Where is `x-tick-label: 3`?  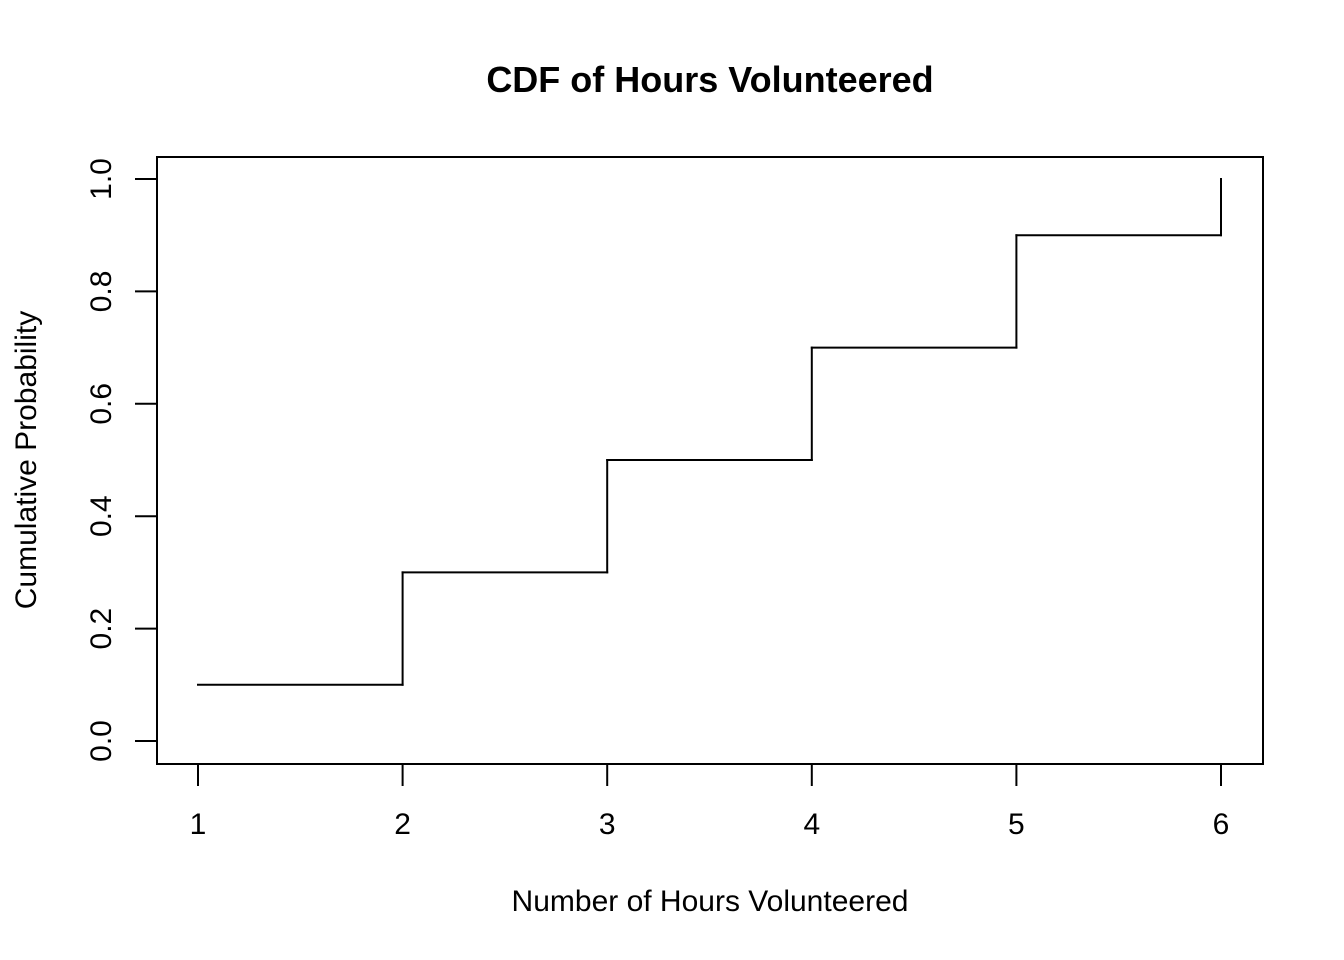
x-tick-label: 3 is located at coordinates (607, 824).